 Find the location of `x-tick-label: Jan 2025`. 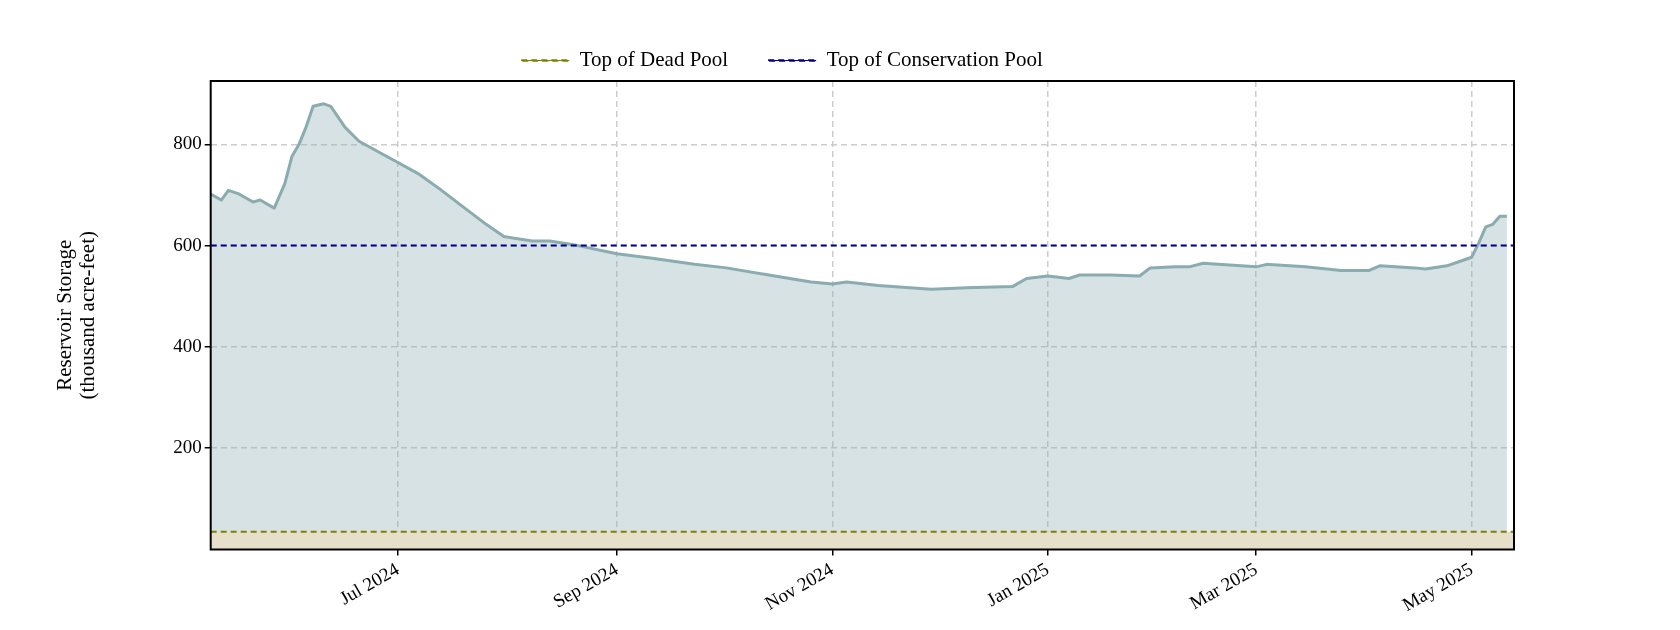

x-tick-label: Jan 2025 is located at coordinates (1017, 584).